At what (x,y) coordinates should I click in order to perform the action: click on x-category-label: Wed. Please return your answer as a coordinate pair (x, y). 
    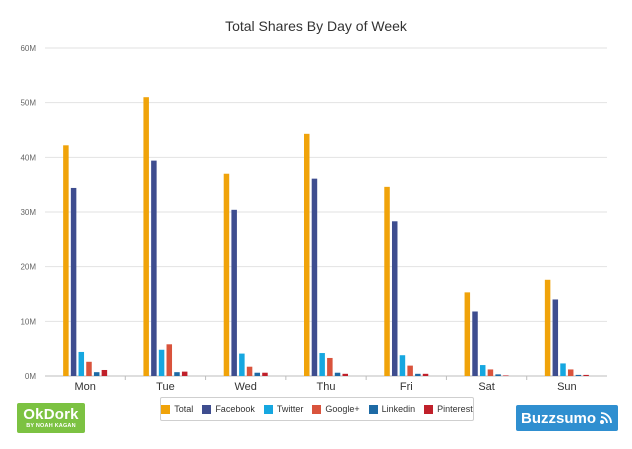
    Looking at the image, I should click on (246, 387).